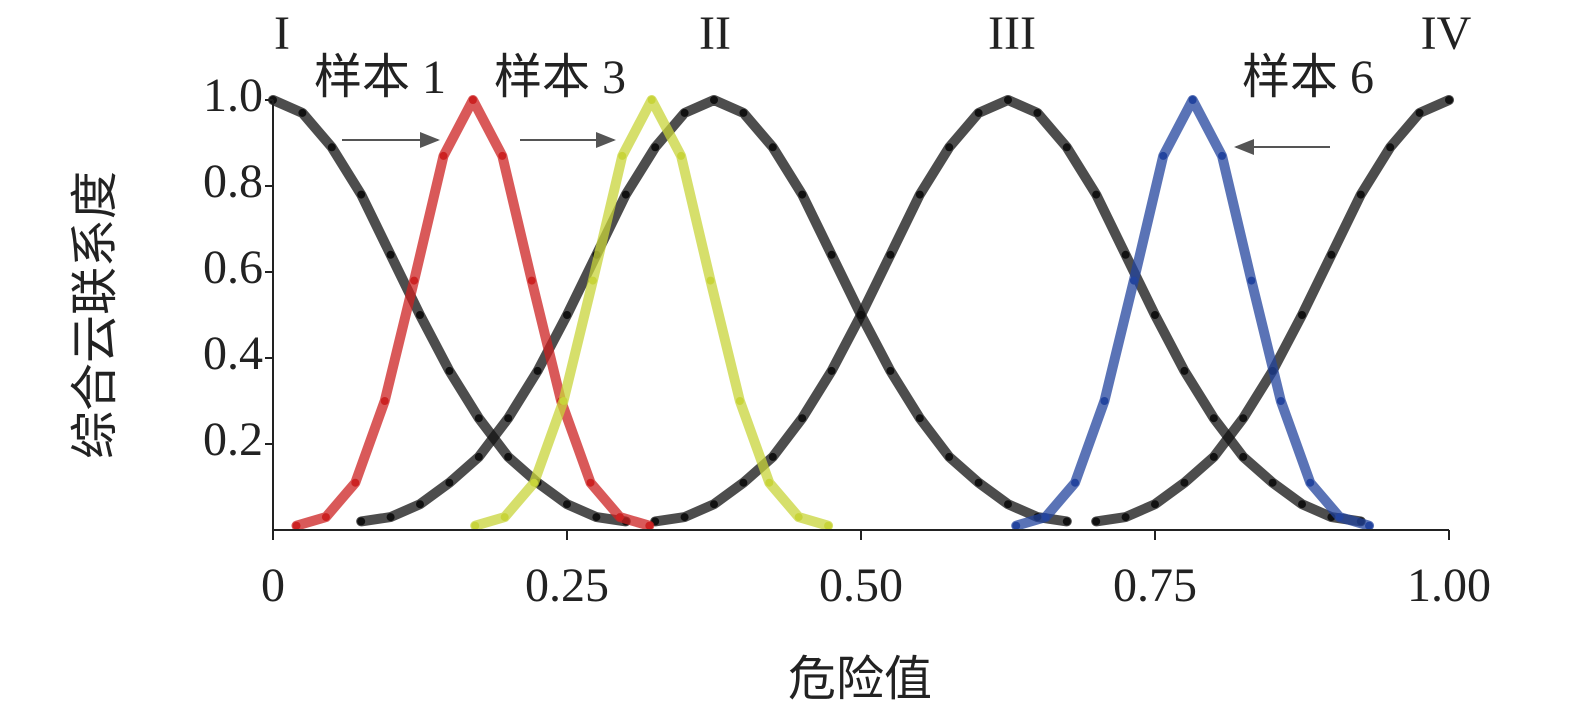 This screenshot has height=726, width=1575. What do you see at coordinates (715, 33) in the screenshot?
I see `grade-label: II` at bounding box center [715, 33].